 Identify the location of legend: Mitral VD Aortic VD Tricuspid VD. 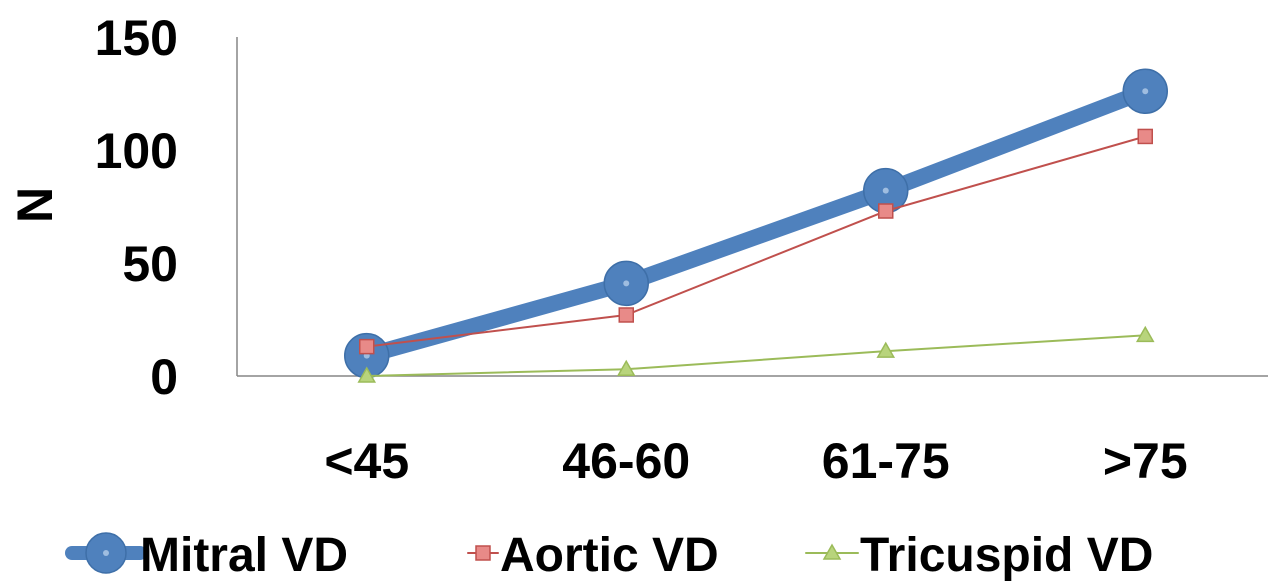
(609, 555).